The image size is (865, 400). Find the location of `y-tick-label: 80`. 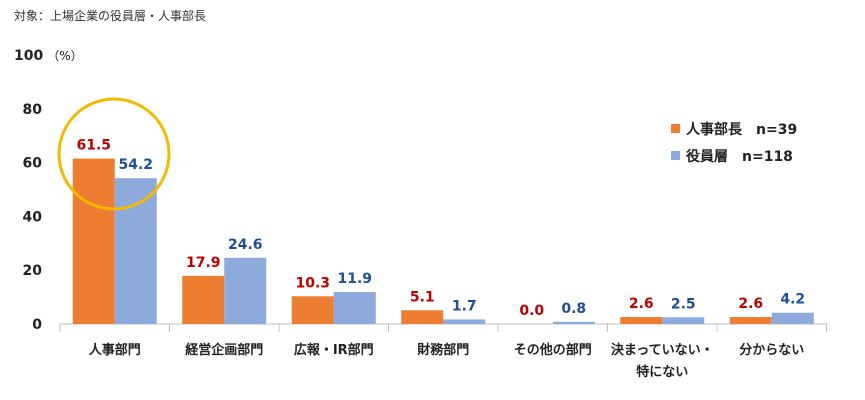

y-tick-label: 80 is located at coordinates (33, 110).